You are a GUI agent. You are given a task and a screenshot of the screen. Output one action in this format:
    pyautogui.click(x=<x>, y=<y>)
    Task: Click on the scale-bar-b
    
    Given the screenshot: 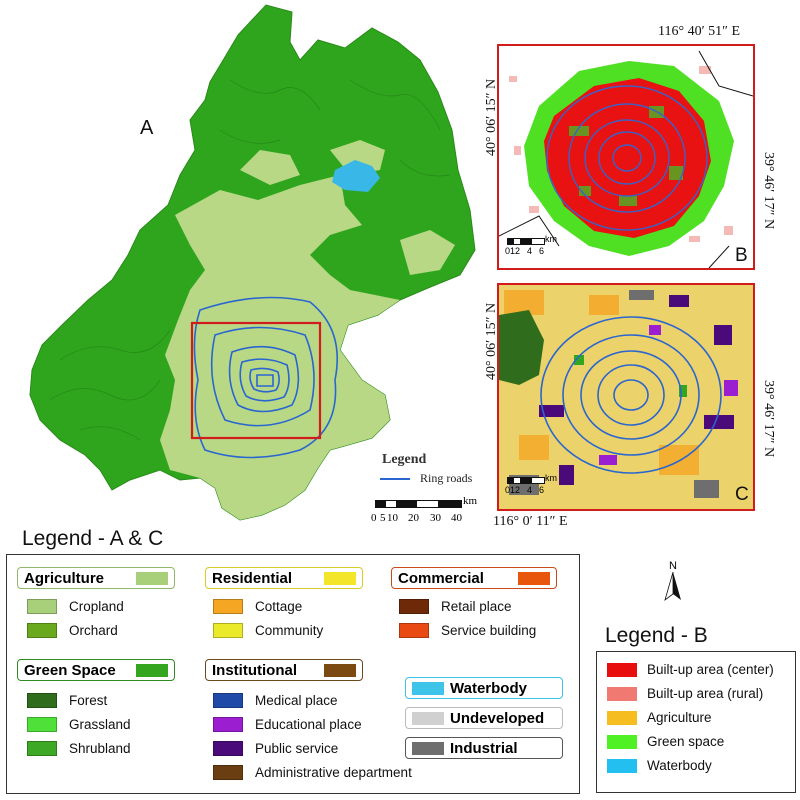 What is the action you would take?
    pyautogui.click(x=526, y=241)
    